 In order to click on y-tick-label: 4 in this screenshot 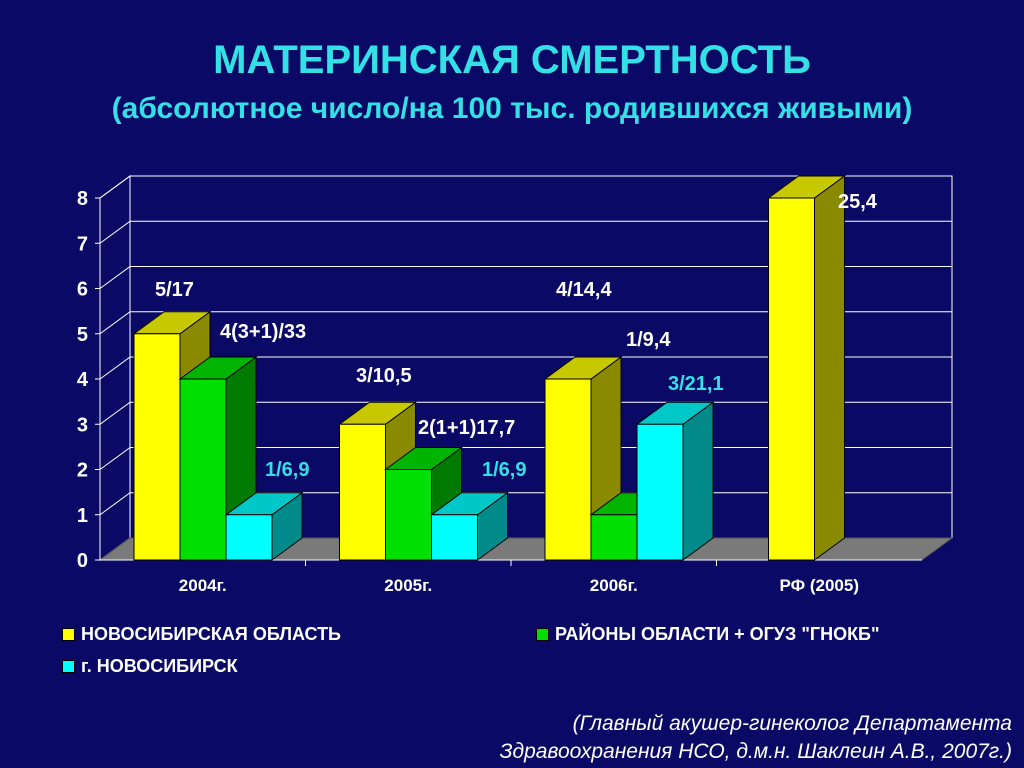, I will do `click(83, 380)`.